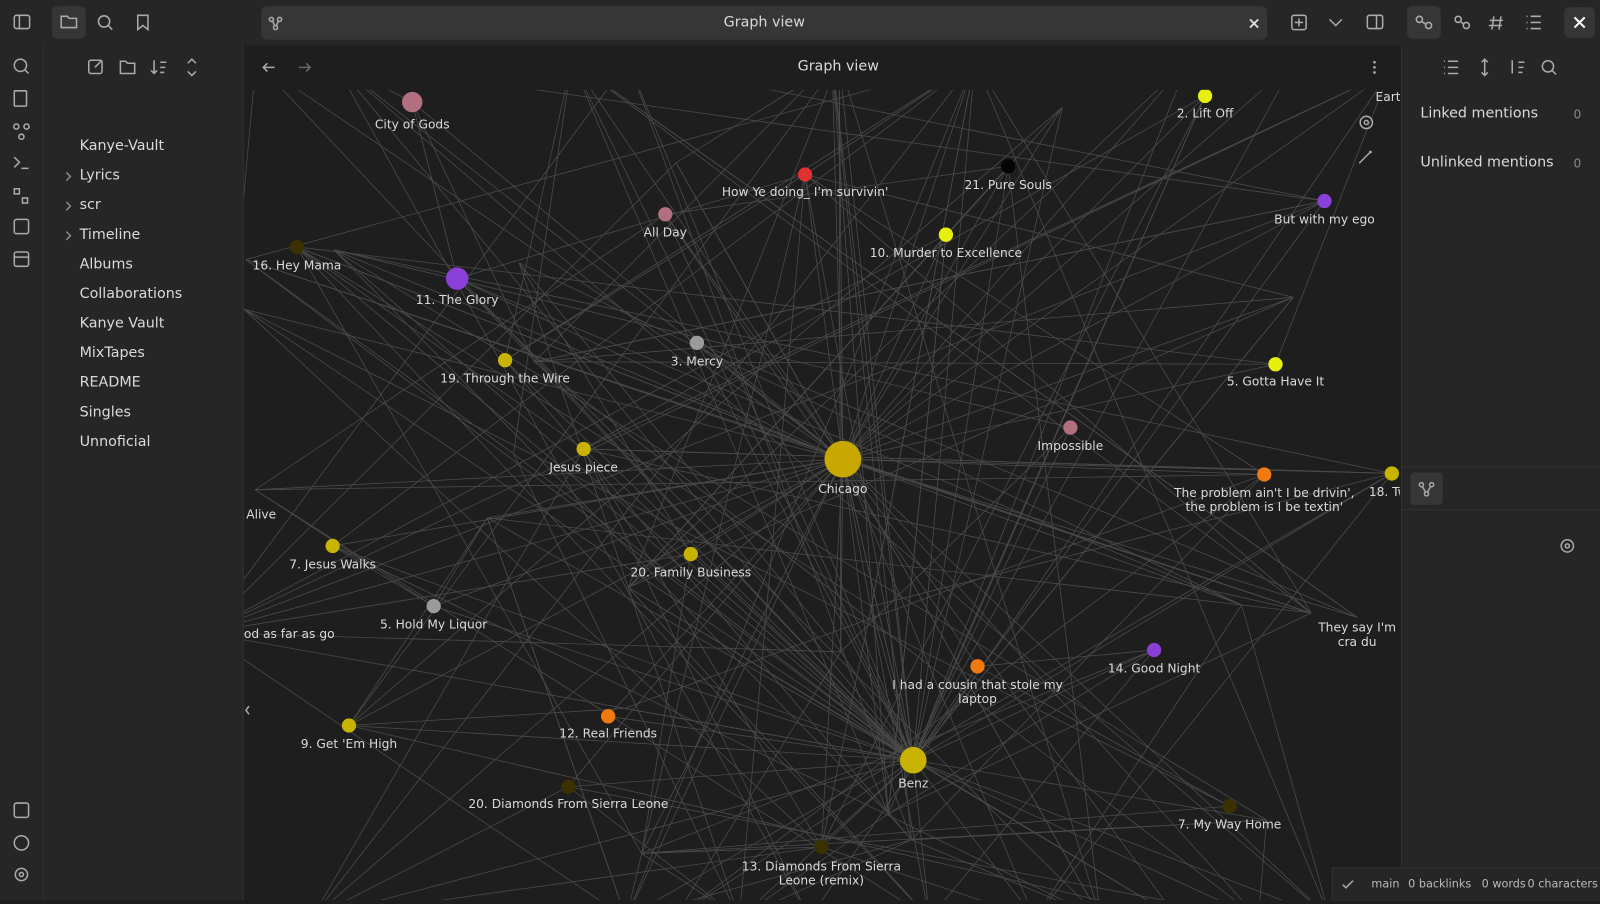  I want to click on folder: Timeline, so click(110, 234).